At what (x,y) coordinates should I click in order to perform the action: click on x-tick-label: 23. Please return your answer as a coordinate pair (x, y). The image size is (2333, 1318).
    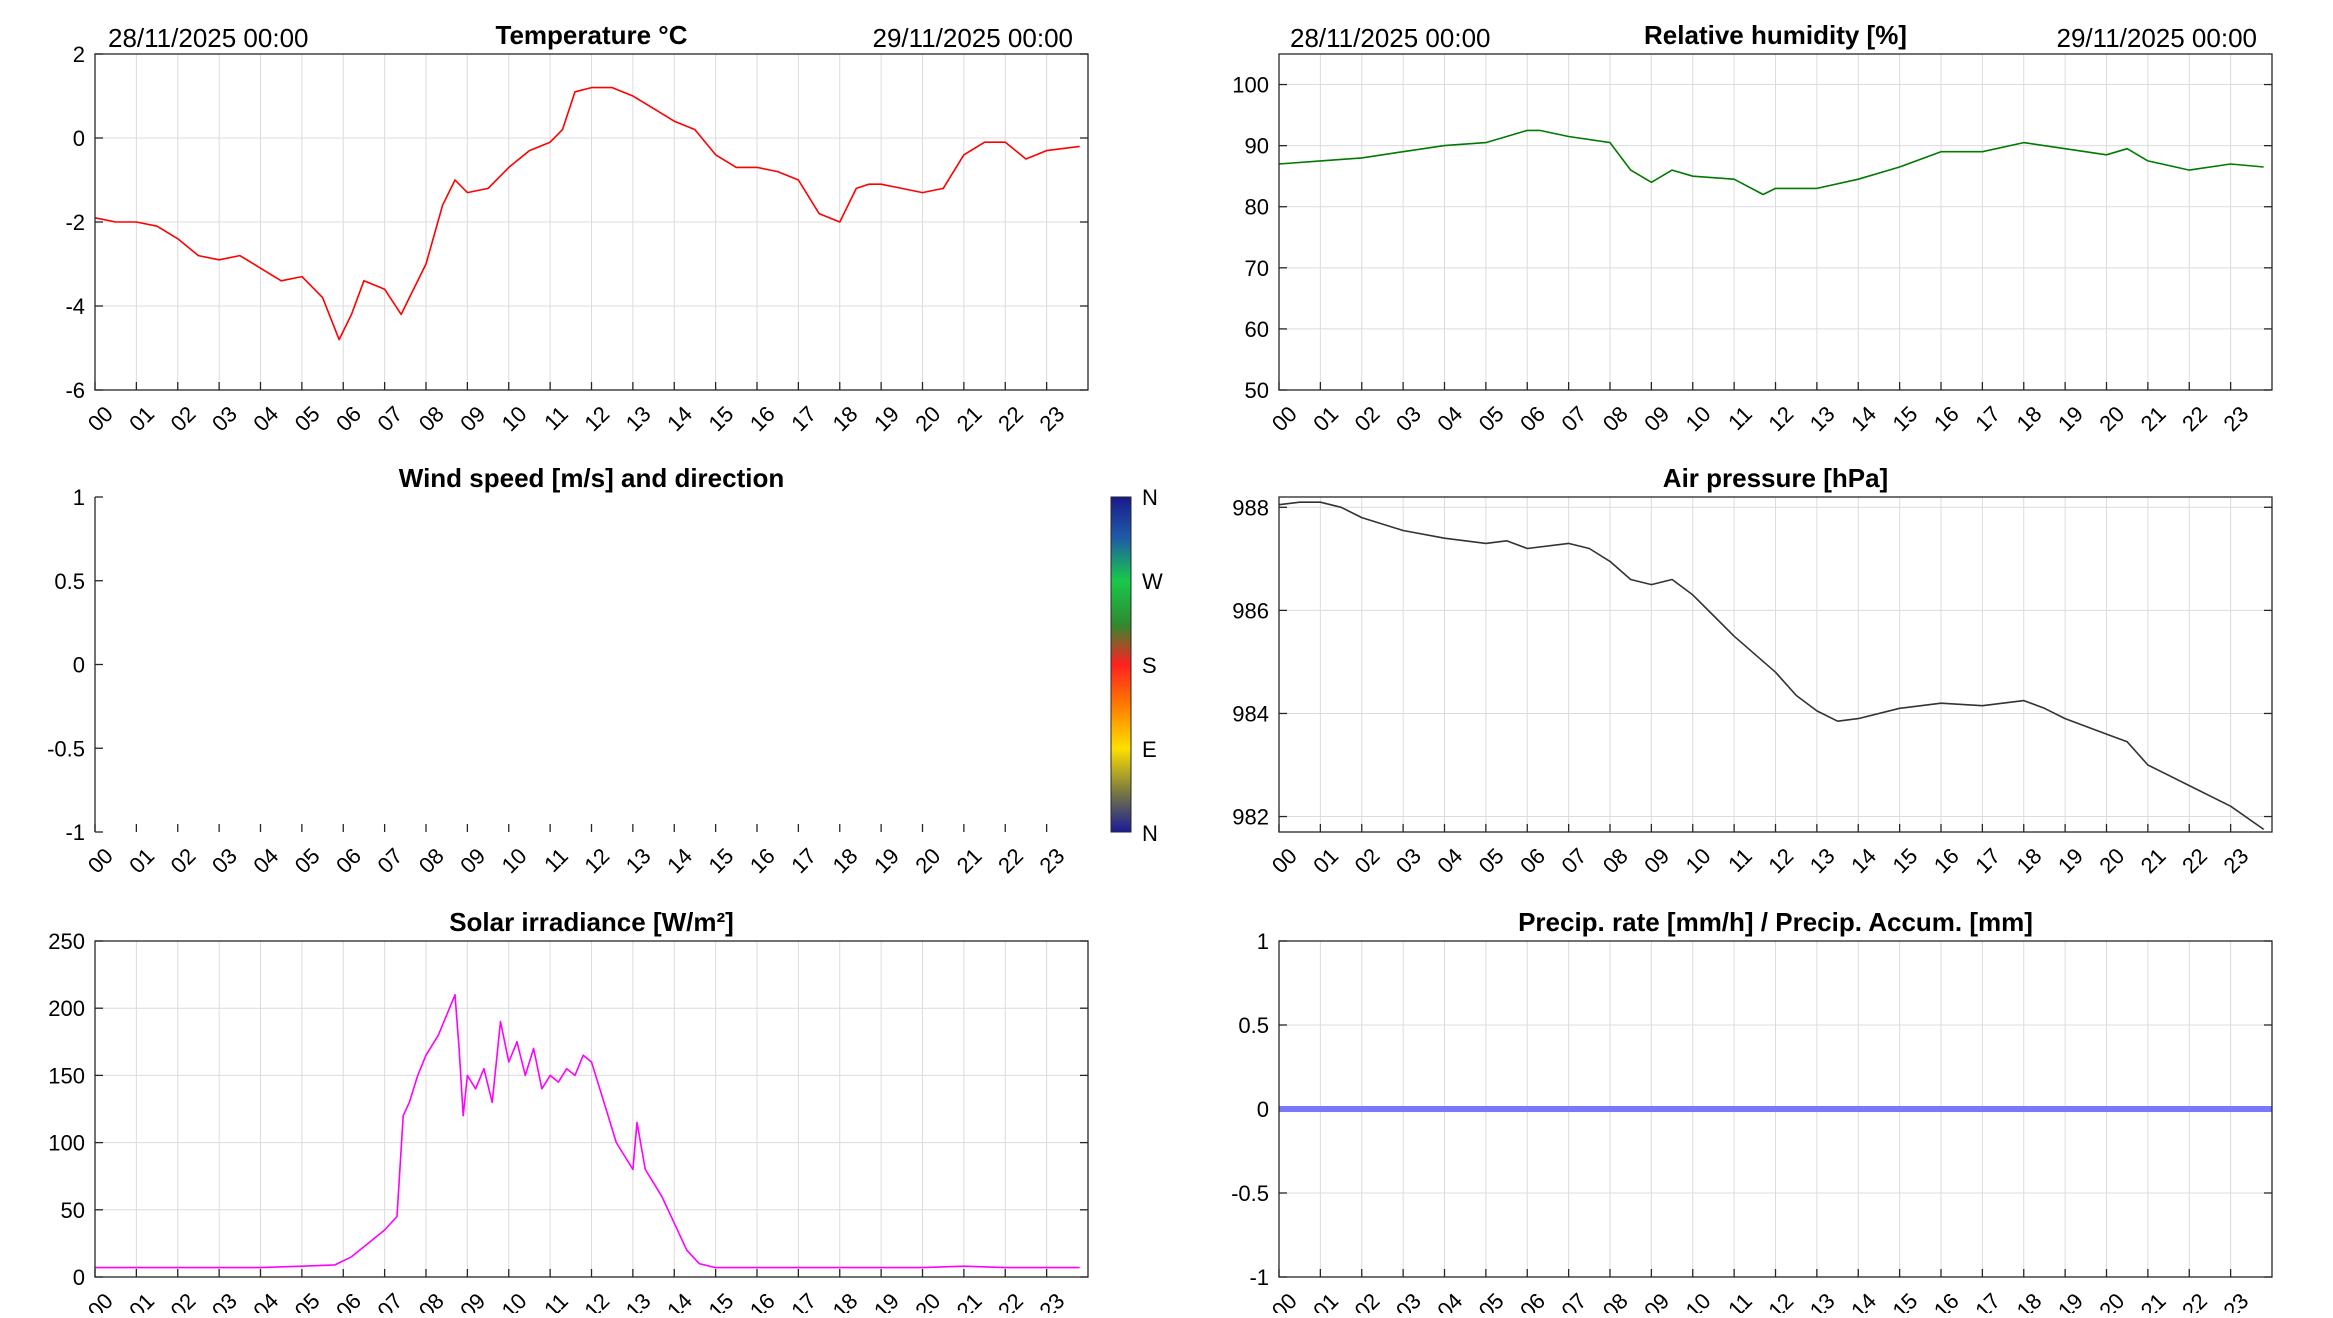
    Looking at the image, I should click on (1051, 418).